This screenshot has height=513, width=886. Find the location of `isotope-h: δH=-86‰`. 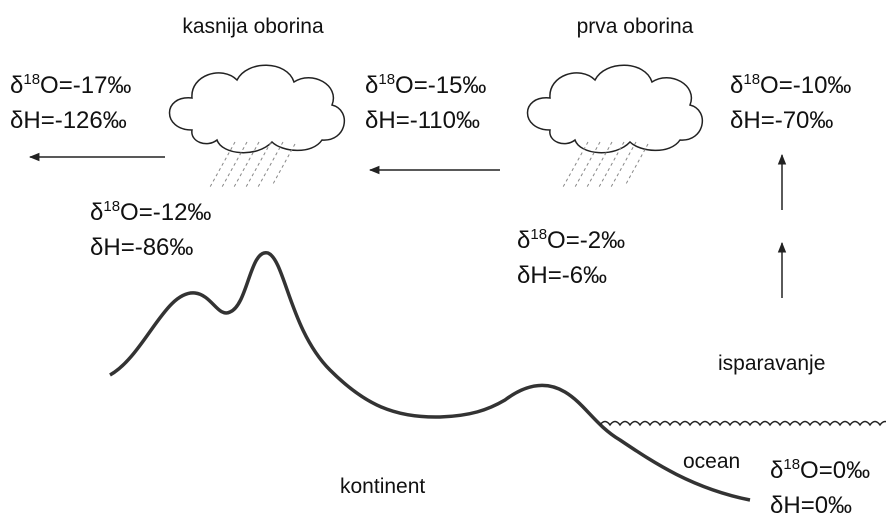

isotope-h: δH=-86‰ is located at coordinates (141, 247).